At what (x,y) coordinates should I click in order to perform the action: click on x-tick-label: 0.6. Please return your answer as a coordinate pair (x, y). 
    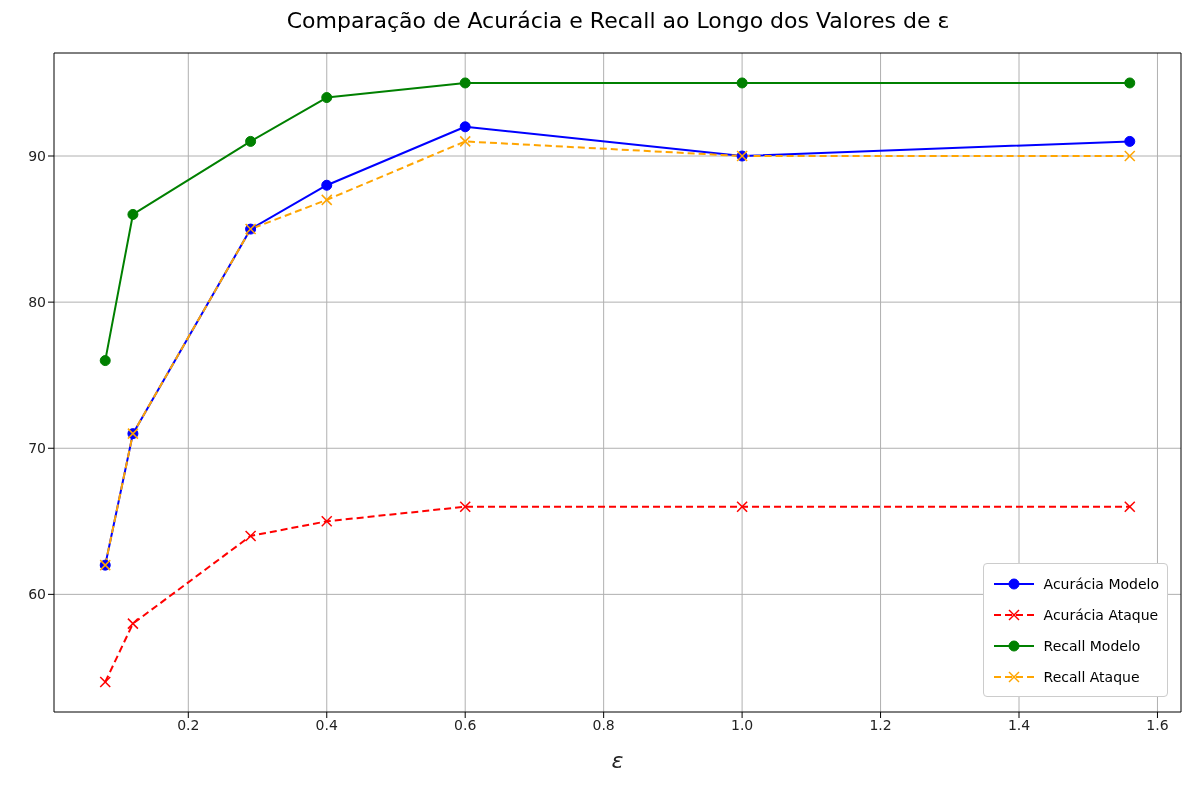
    Looking at the image, I should click on (465, 724).